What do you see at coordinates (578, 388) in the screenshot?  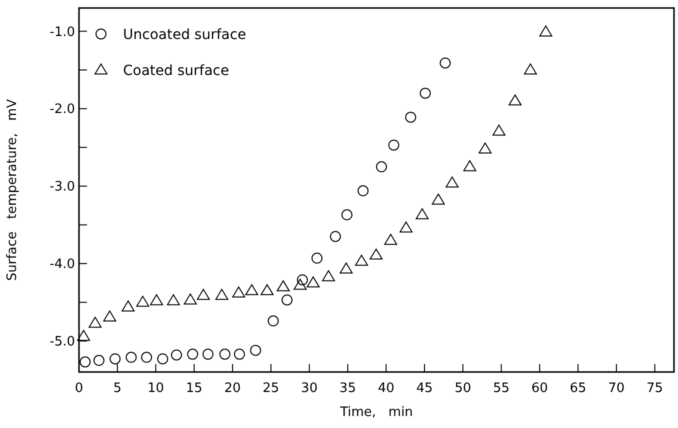 I see `x-tick-label: 65` at bounding box center [578, 388].